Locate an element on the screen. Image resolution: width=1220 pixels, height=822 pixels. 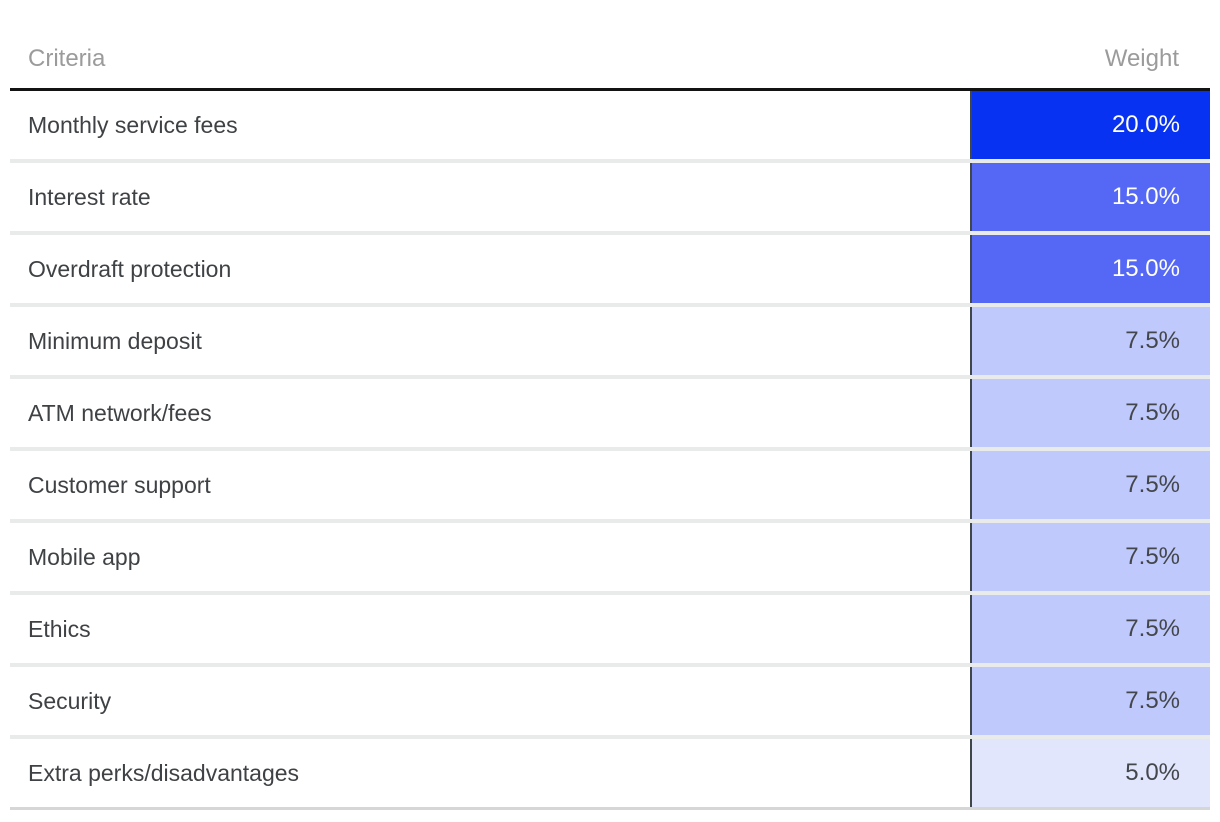
table-row: Monthly service fees 20.0% is located at coordinates (610, 127).